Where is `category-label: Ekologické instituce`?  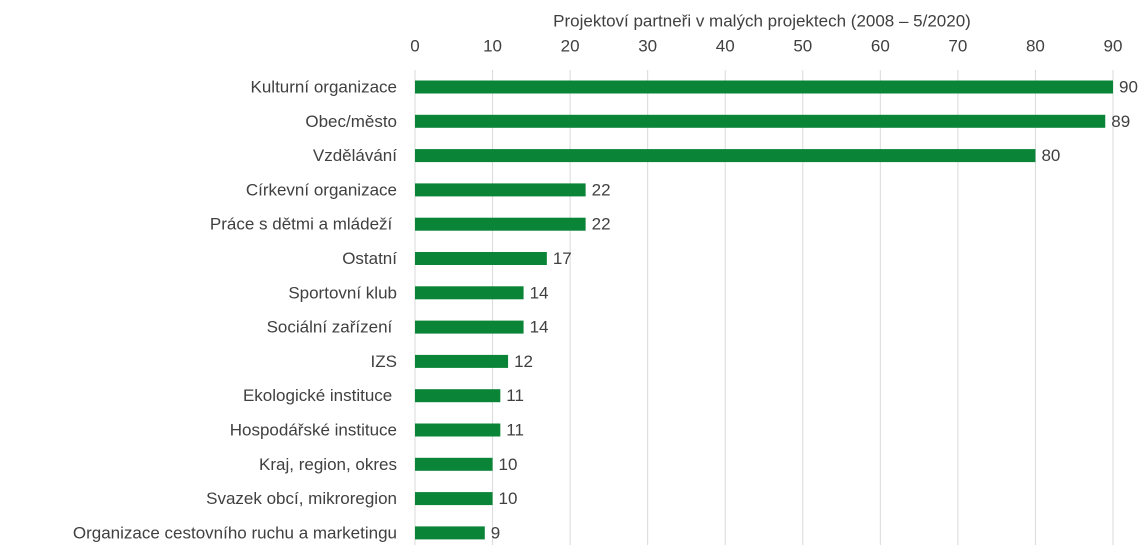
category-label: Ekologické instituce is located at coordinates (320, 395).